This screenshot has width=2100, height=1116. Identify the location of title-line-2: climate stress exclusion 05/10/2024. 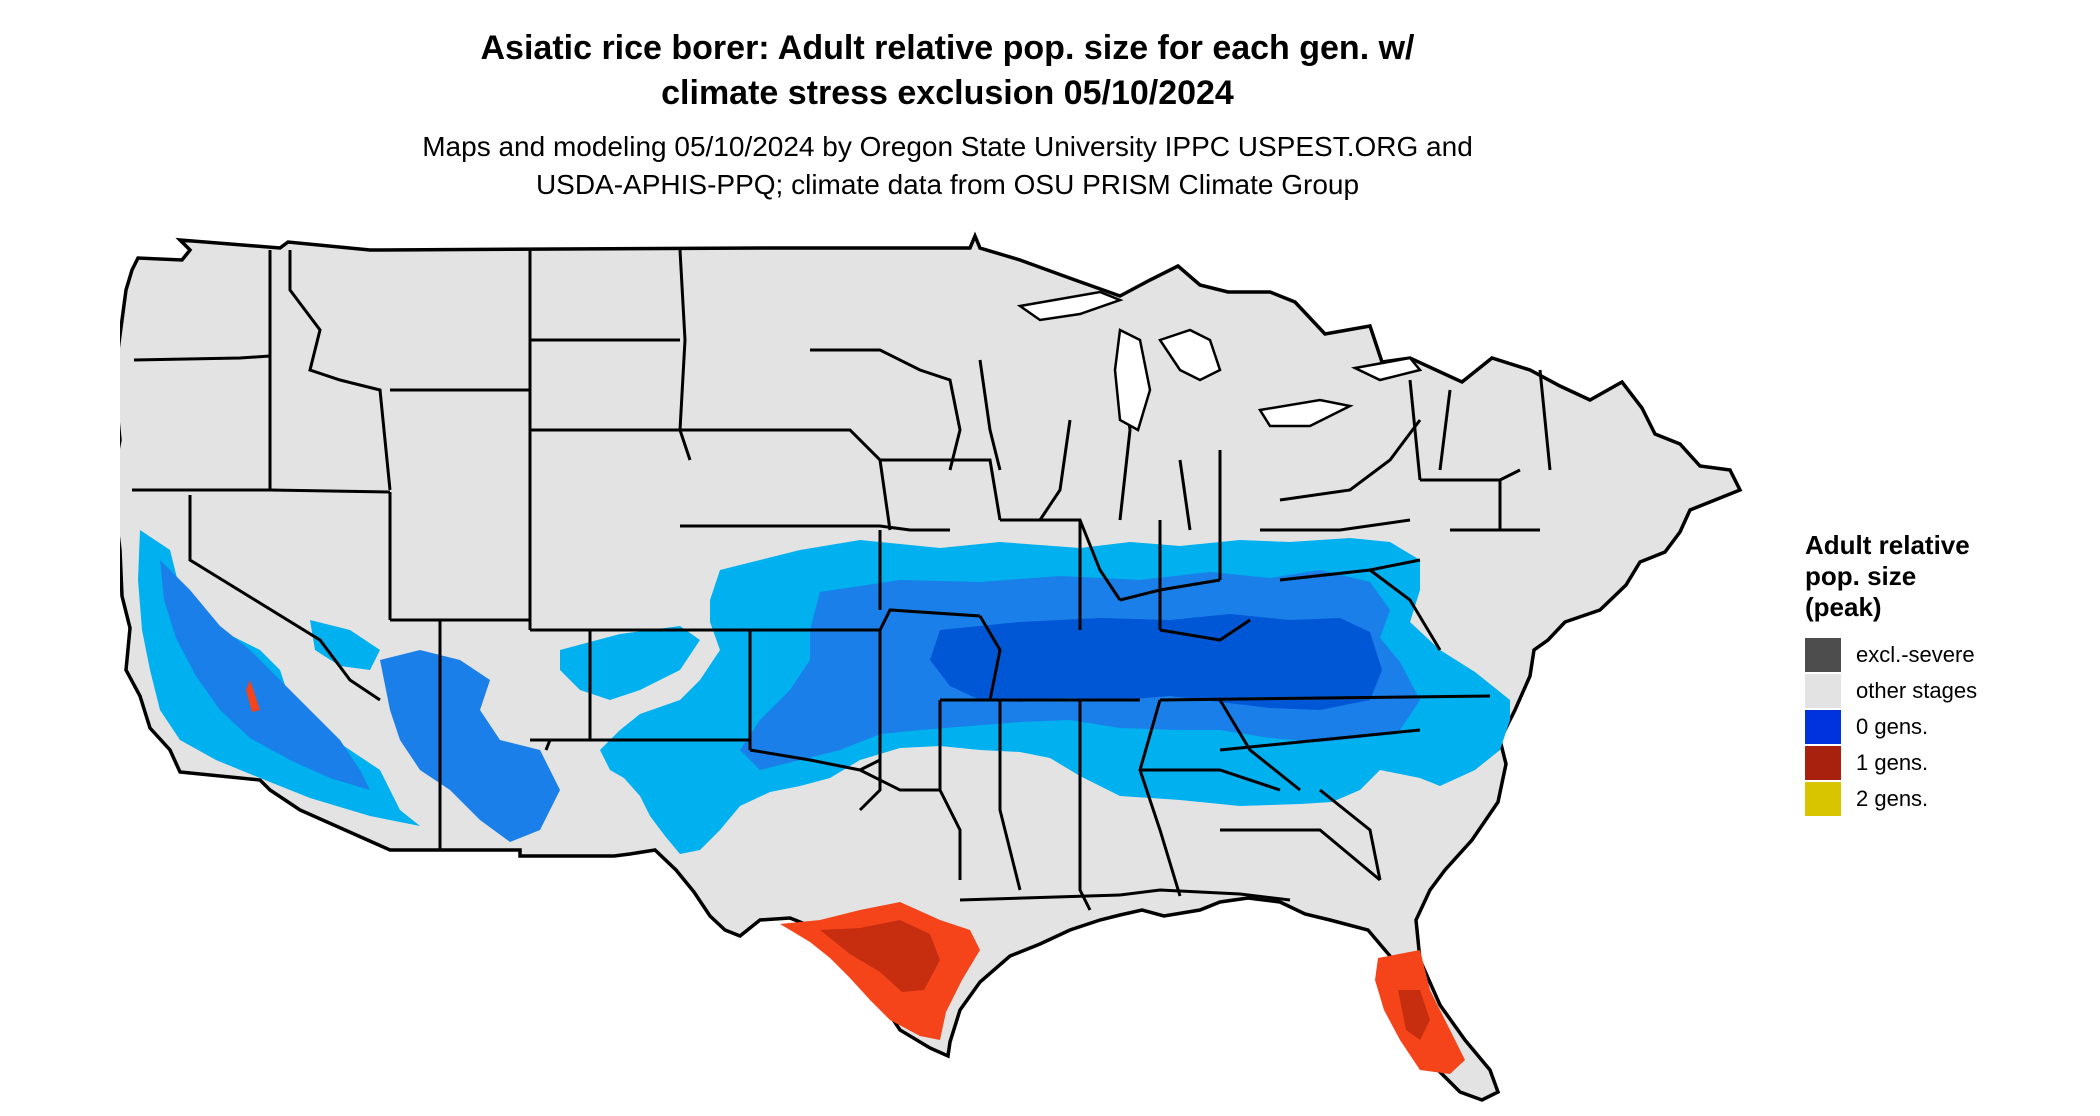
(947, 93).